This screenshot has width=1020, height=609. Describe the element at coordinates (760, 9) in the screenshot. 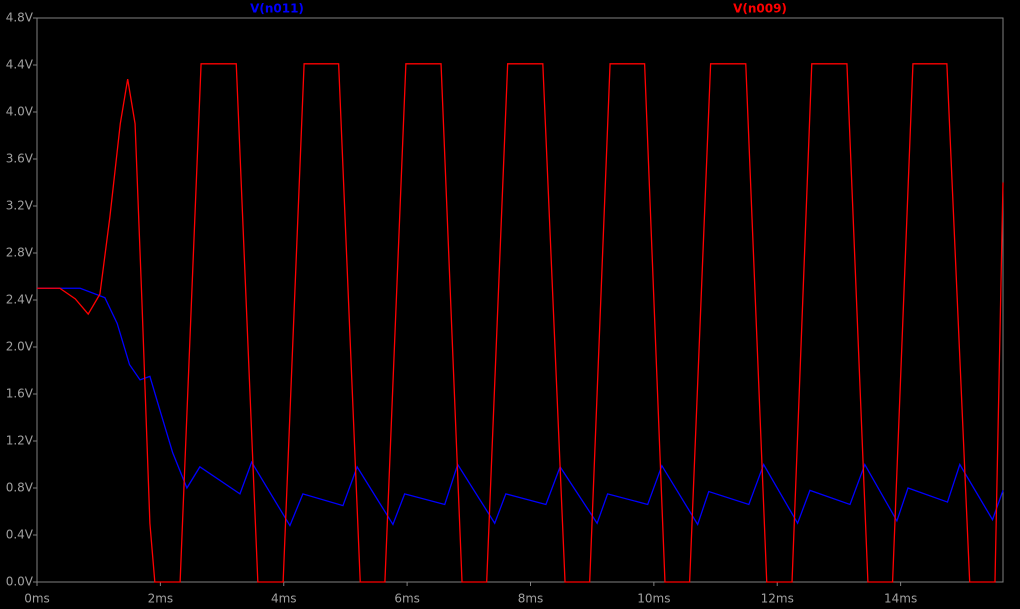

I see `legend-entry: V(n009)` at that location.